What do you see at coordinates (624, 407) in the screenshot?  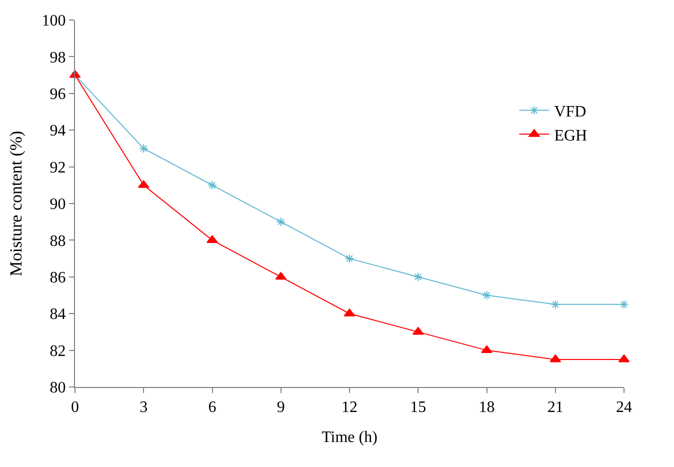 I see `x-tick-label: 24` at bounding box center [624, 407].